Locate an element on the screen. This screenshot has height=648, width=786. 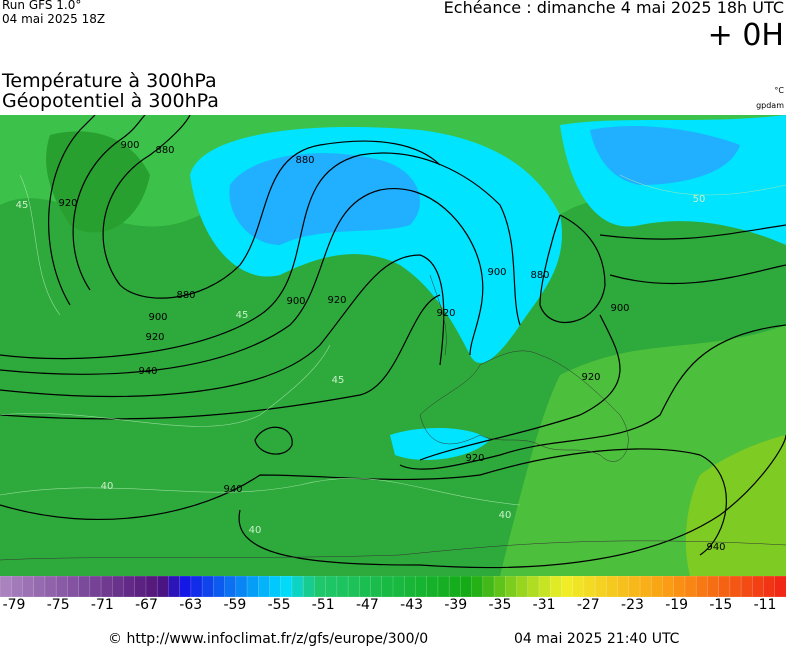
colorbar-label: -43 is located at coordinates (411, 605).